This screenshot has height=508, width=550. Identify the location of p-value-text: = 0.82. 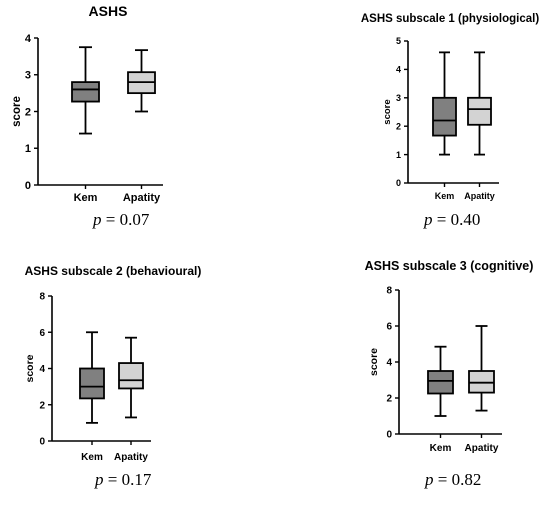
(459, 479).